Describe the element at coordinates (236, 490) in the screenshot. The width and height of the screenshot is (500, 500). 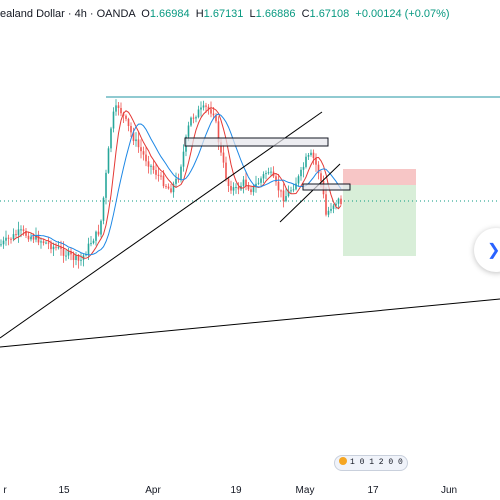
I see `time-tick: 19` at that location.